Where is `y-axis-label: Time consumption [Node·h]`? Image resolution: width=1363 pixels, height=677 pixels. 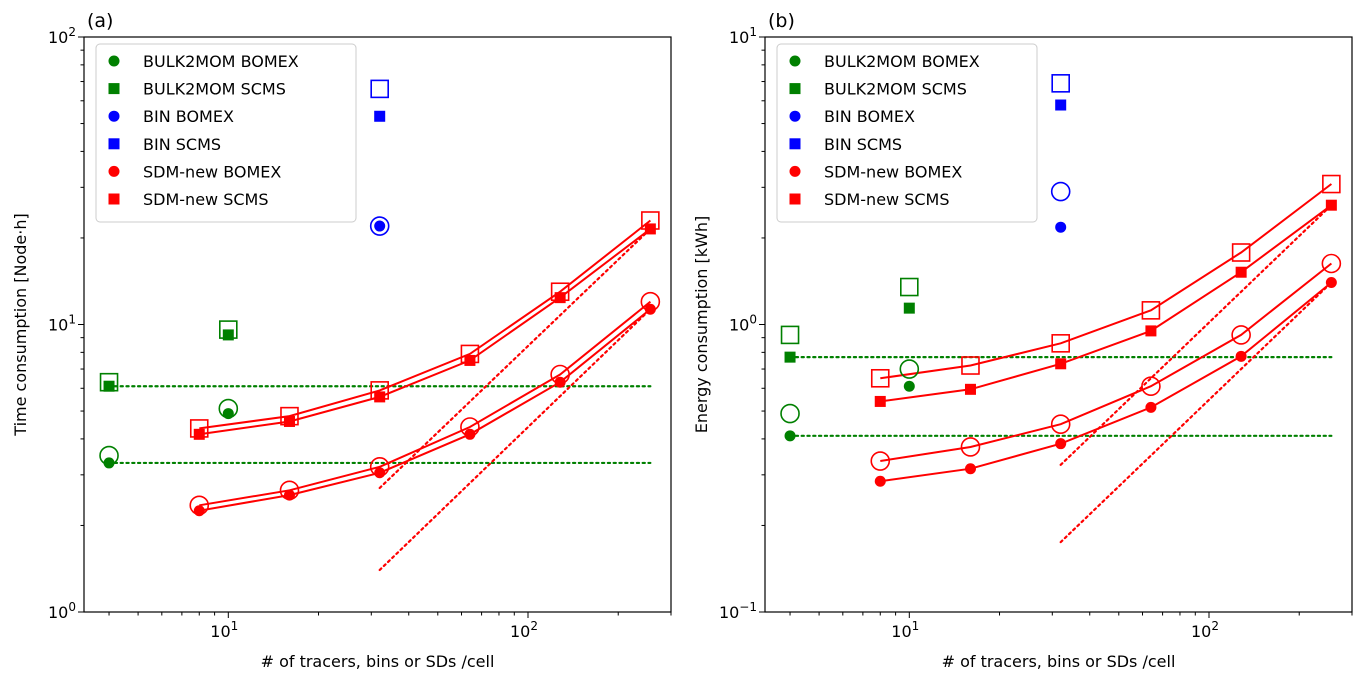 y-axis-label: Time consumption [Node·h] is located at coordinates (20, 324).